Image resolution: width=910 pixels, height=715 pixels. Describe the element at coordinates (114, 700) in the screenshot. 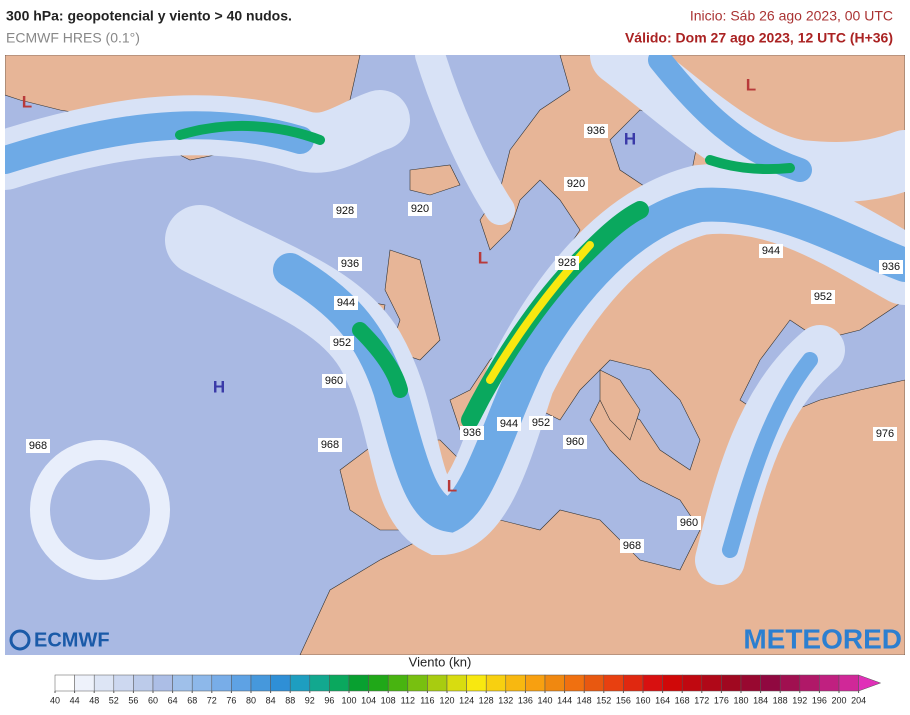

I see `colorbar-tick-label: 52` at that location.